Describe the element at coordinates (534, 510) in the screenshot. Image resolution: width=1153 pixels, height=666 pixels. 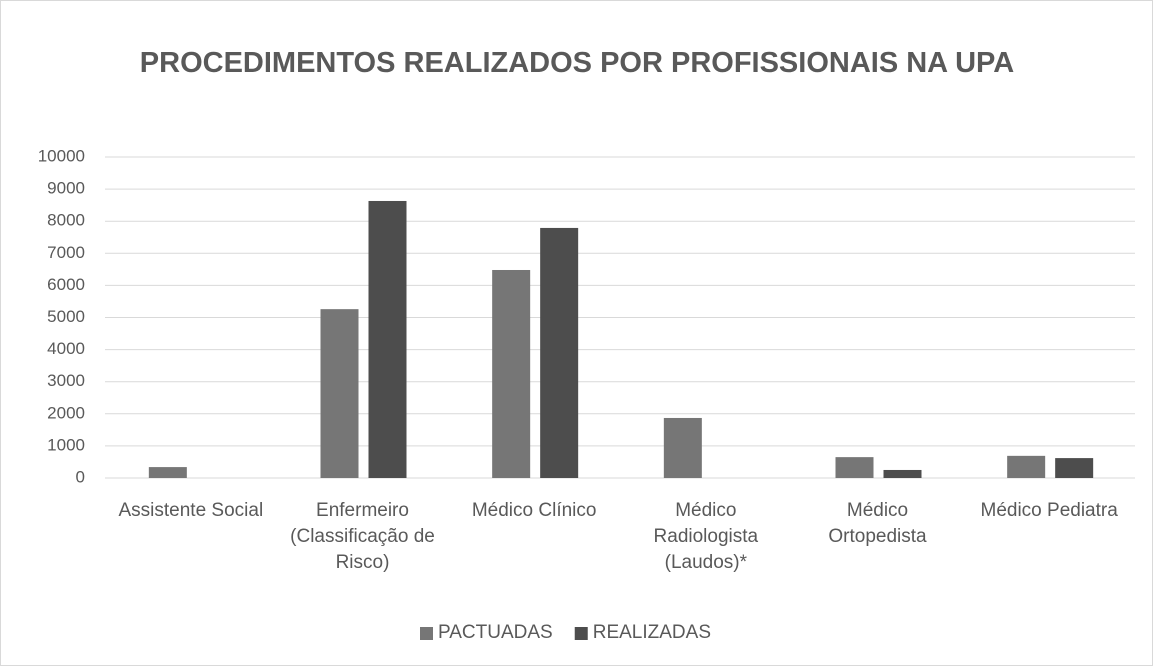
I see `x-tick-label: Médico Clínico` at that location.